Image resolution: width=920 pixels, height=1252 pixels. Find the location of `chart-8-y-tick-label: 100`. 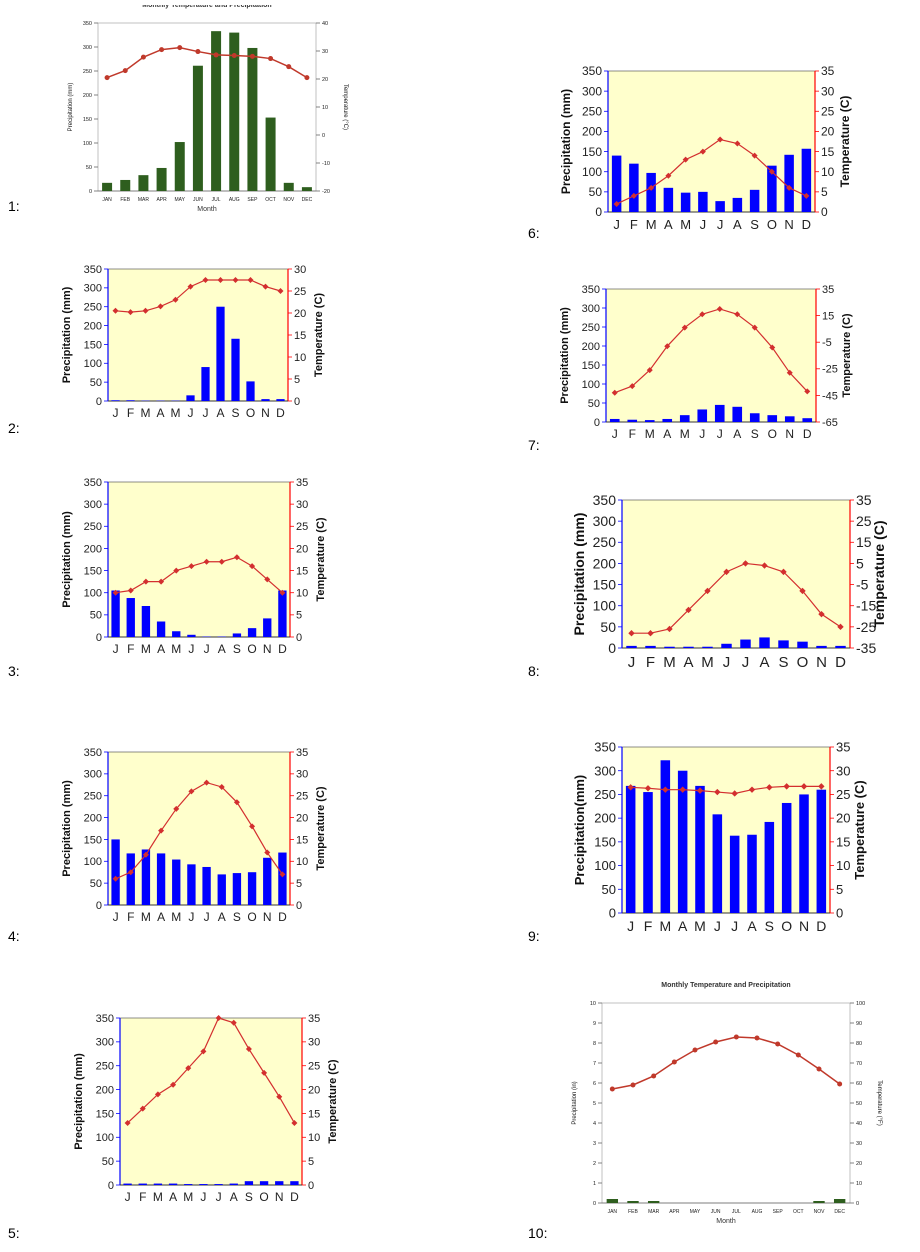

chart-8-y-tick-label: 100 is located at coordinates (605, 606).